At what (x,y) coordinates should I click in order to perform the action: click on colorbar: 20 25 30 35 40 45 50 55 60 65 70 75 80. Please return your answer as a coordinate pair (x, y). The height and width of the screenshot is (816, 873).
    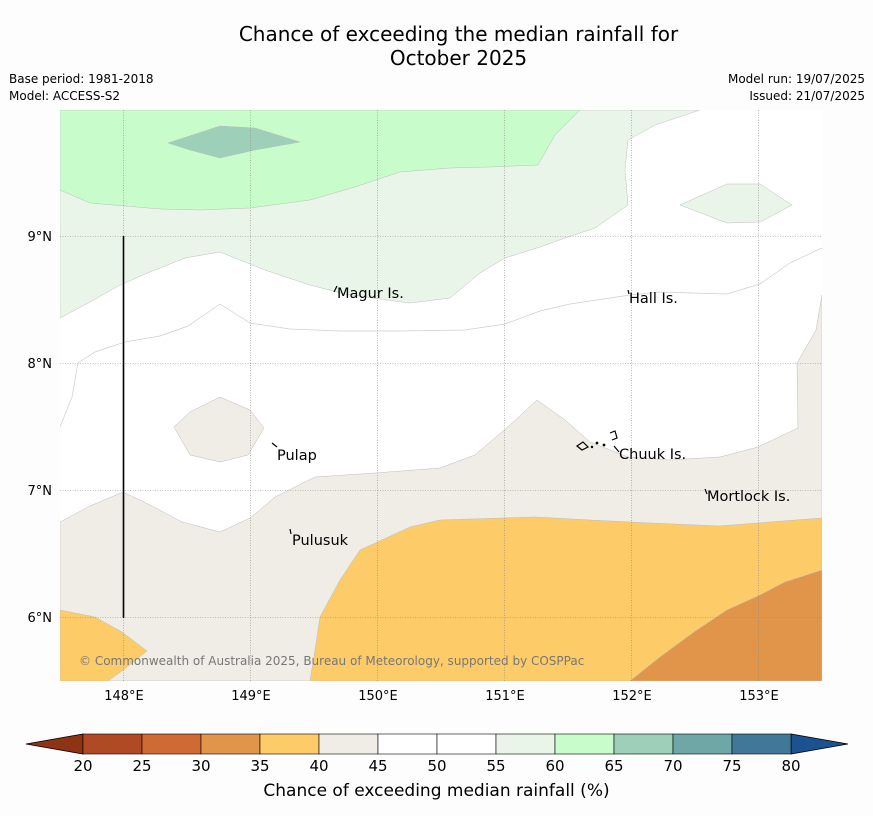
    Looking at the image, I should click on (437, 754).